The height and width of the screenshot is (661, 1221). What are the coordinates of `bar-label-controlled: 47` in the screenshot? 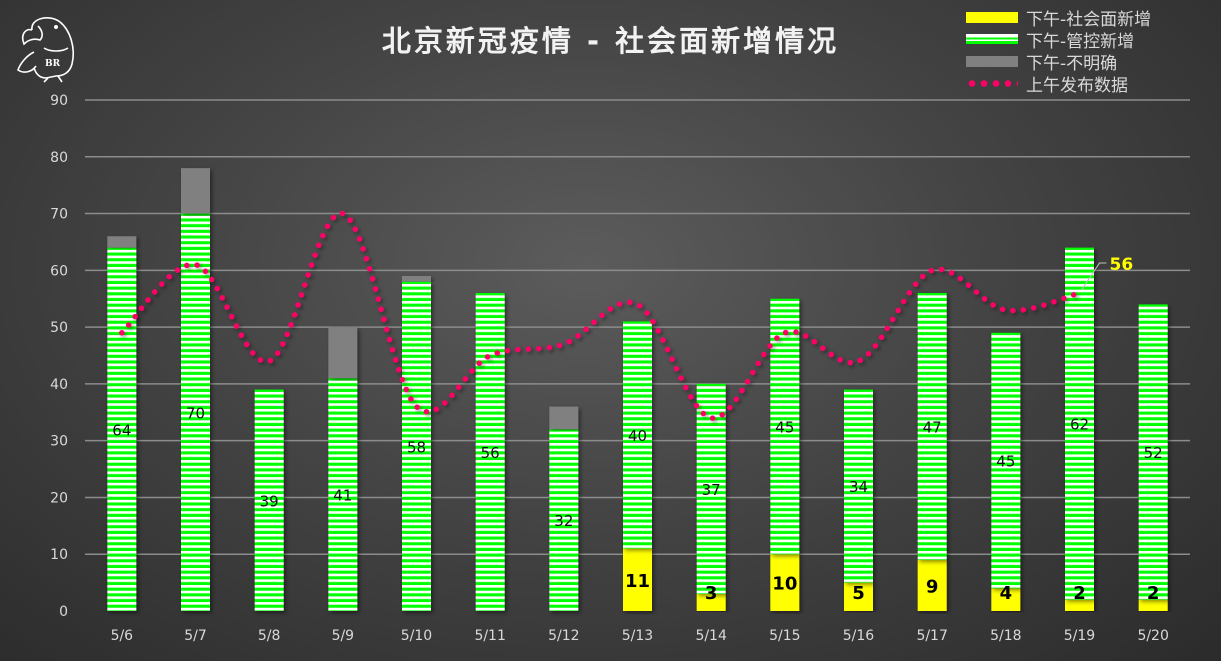 It's located at (932, 427).